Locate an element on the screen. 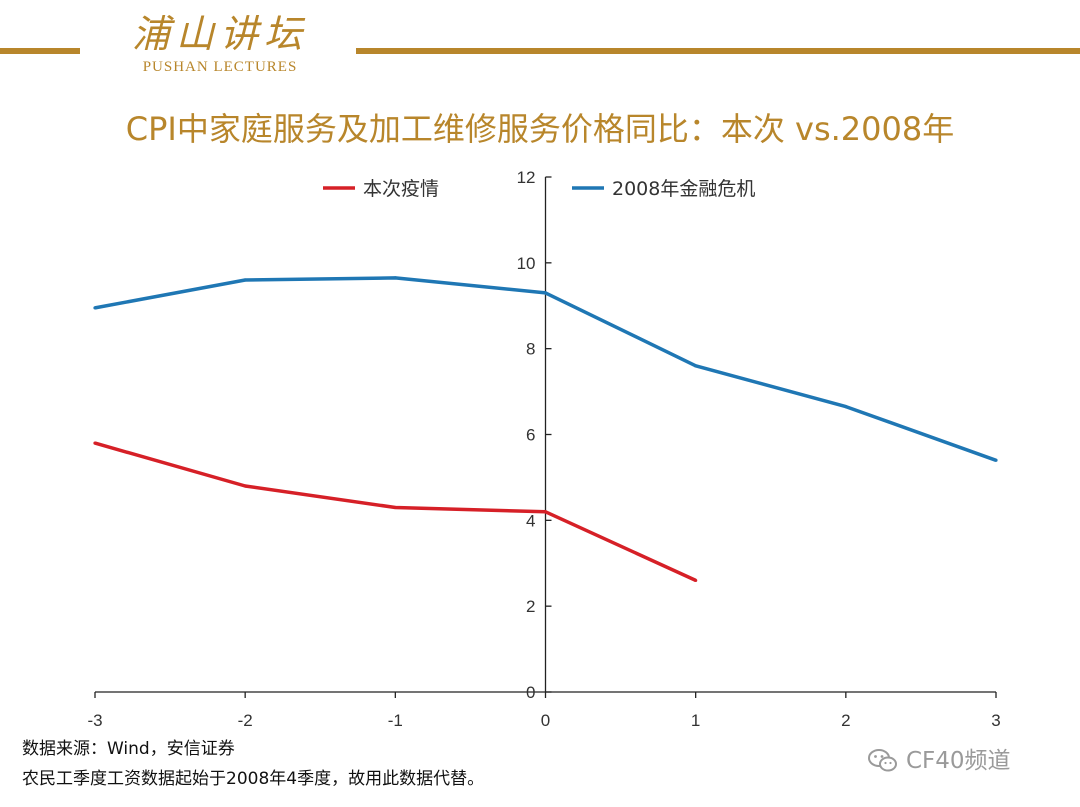  watermark-text: CF40频道 is located at coordinates (958, 761).